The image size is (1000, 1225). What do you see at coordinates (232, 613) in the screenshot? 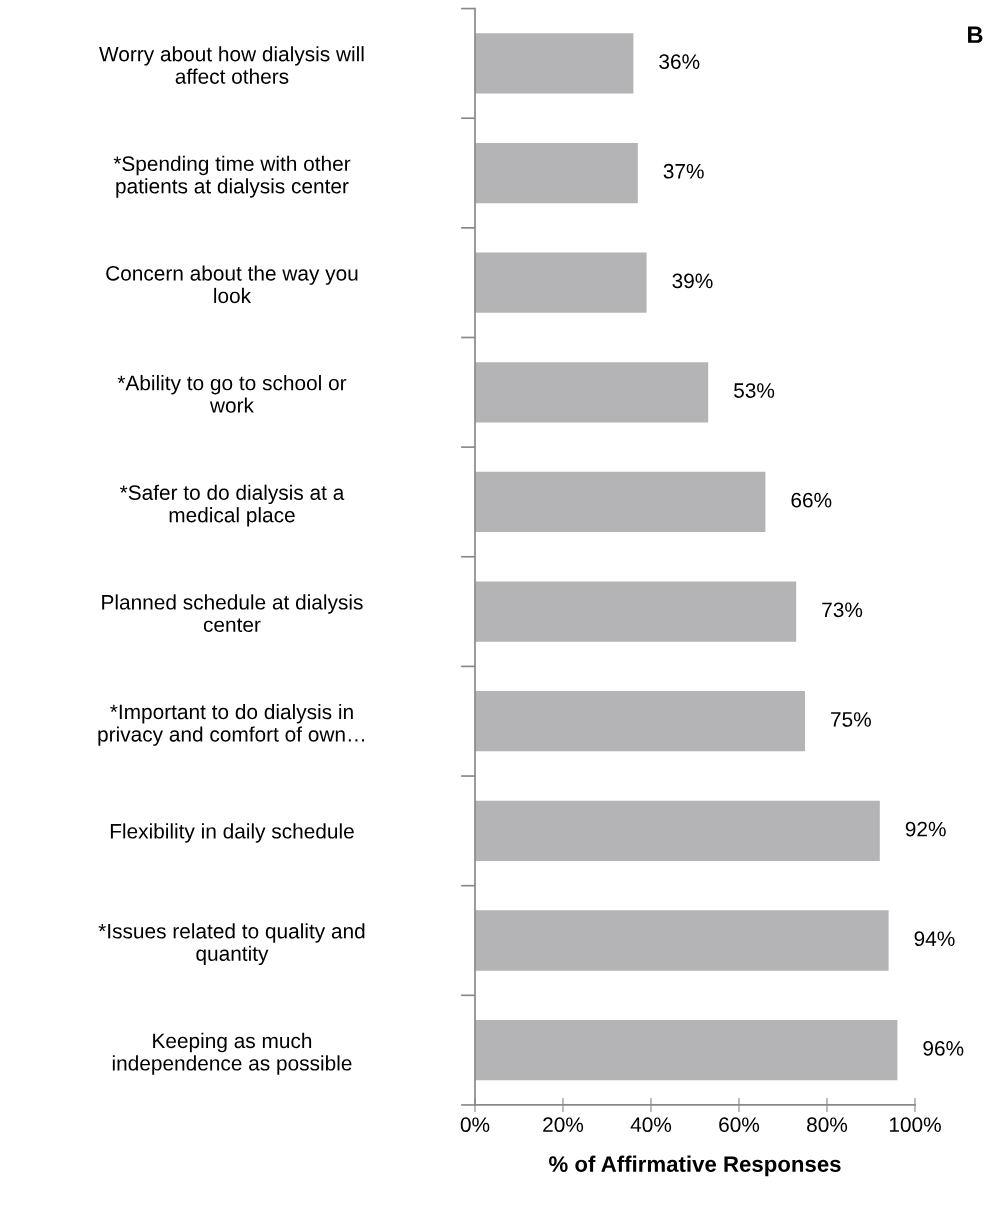
I see `y-tick-label: Planned schedule at dialysis center` at bounding box center [232, 613].